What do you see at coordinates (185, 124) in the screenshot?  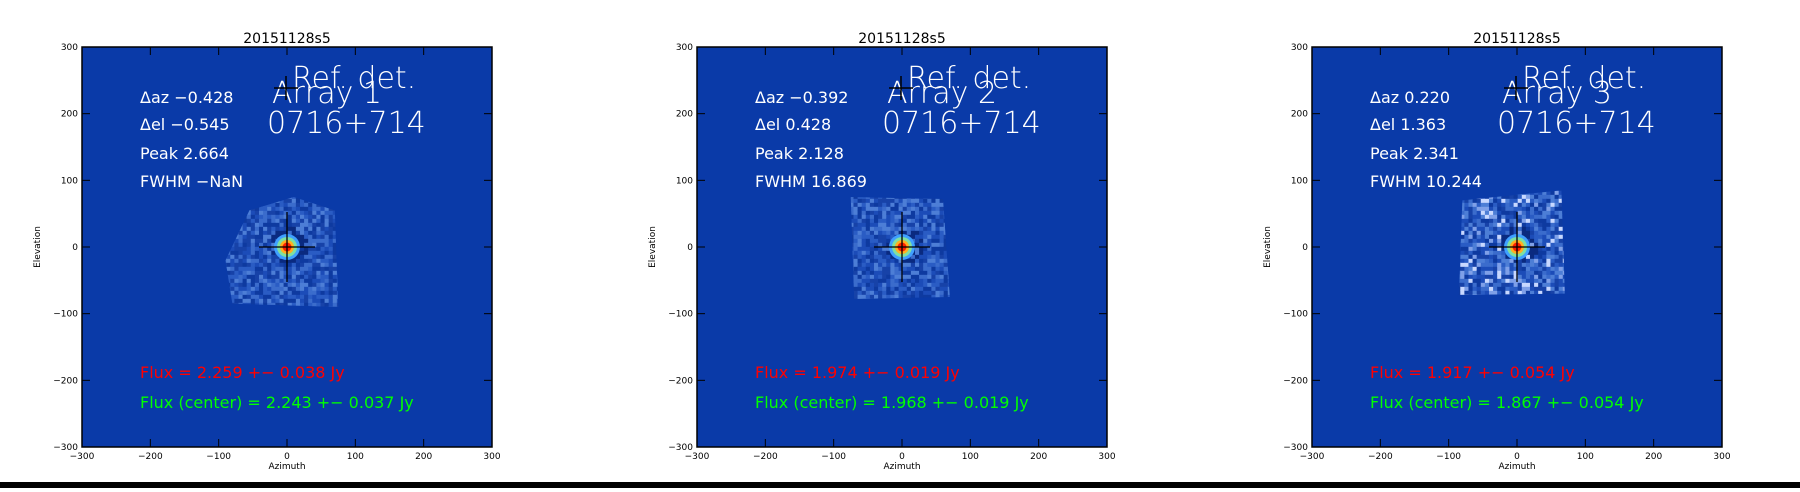 I see `delta-el-label: Δel −0.545` at bounding box center [185, 124].